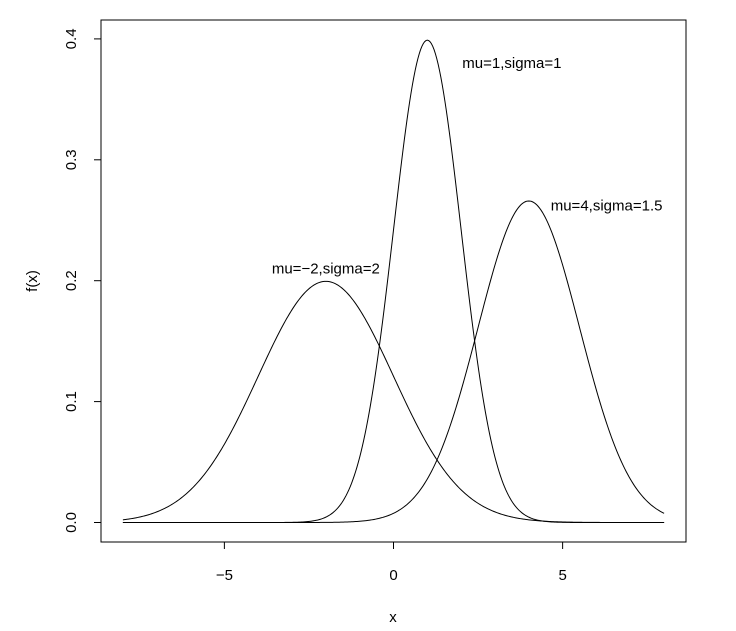 Image resolution: width=736 pixels, height=631 pixels. I want to click on y-axis-label: f(x), so click(32, 281).